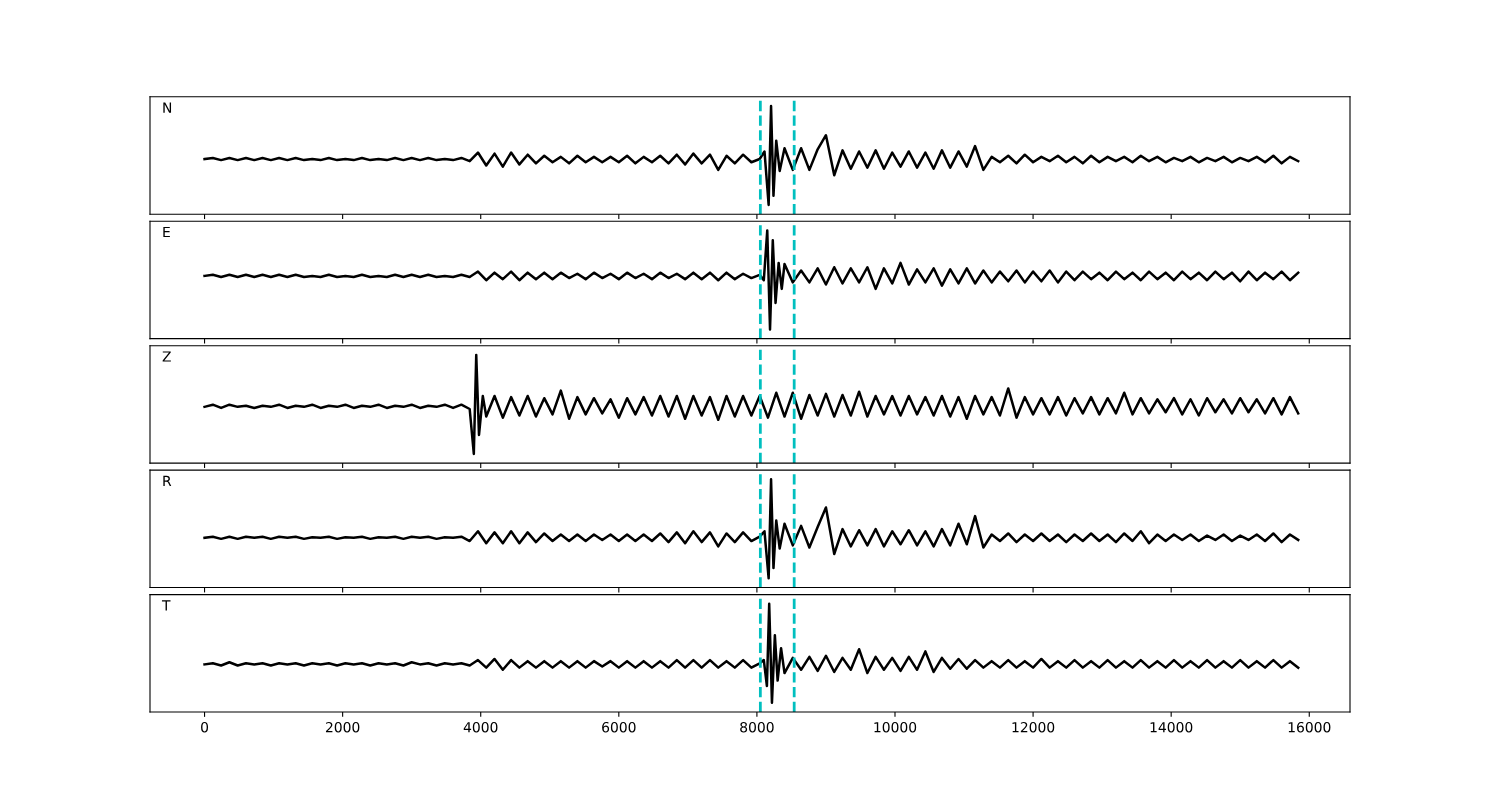 This screenshot has width=1500, height=800. What do you see at coordinates (1171, 727) in the screenshot?
I see `x-tick-label: 14000` at bounding box center [1171, 727].